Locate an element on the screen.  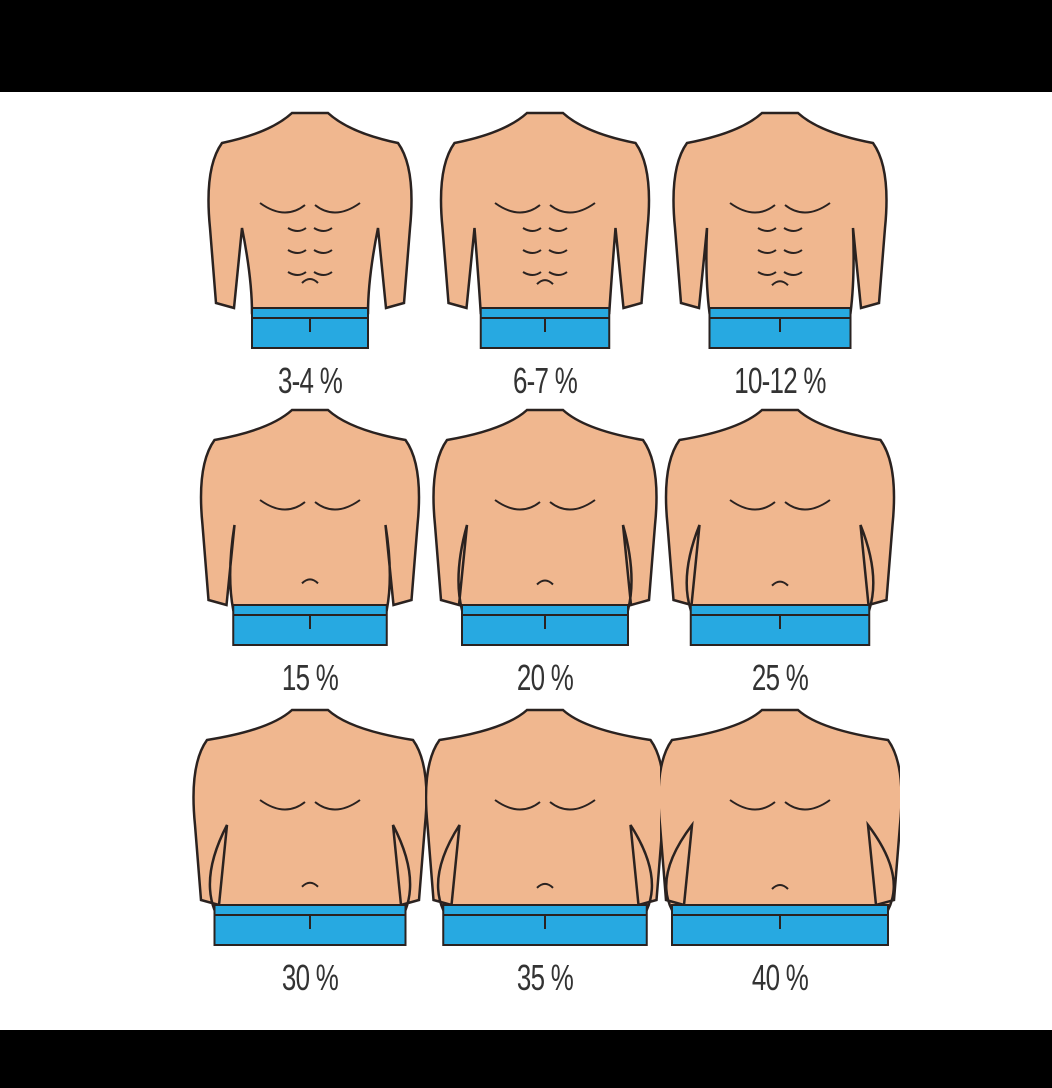
figure-2: 6-7 % is located at coordinates (545, 258).